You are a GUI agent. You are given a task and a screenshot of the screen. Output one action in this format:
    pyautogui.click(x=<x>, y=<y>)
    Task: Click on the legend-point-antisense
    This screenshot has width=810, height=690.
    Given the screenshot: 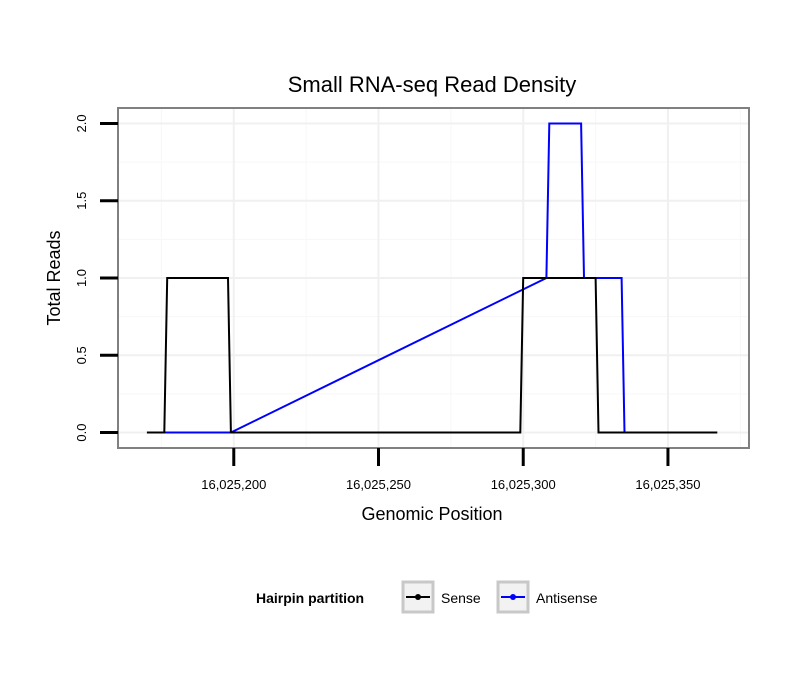 What is the action you would take?
    pyautogui.click(x=513, y=597)
    